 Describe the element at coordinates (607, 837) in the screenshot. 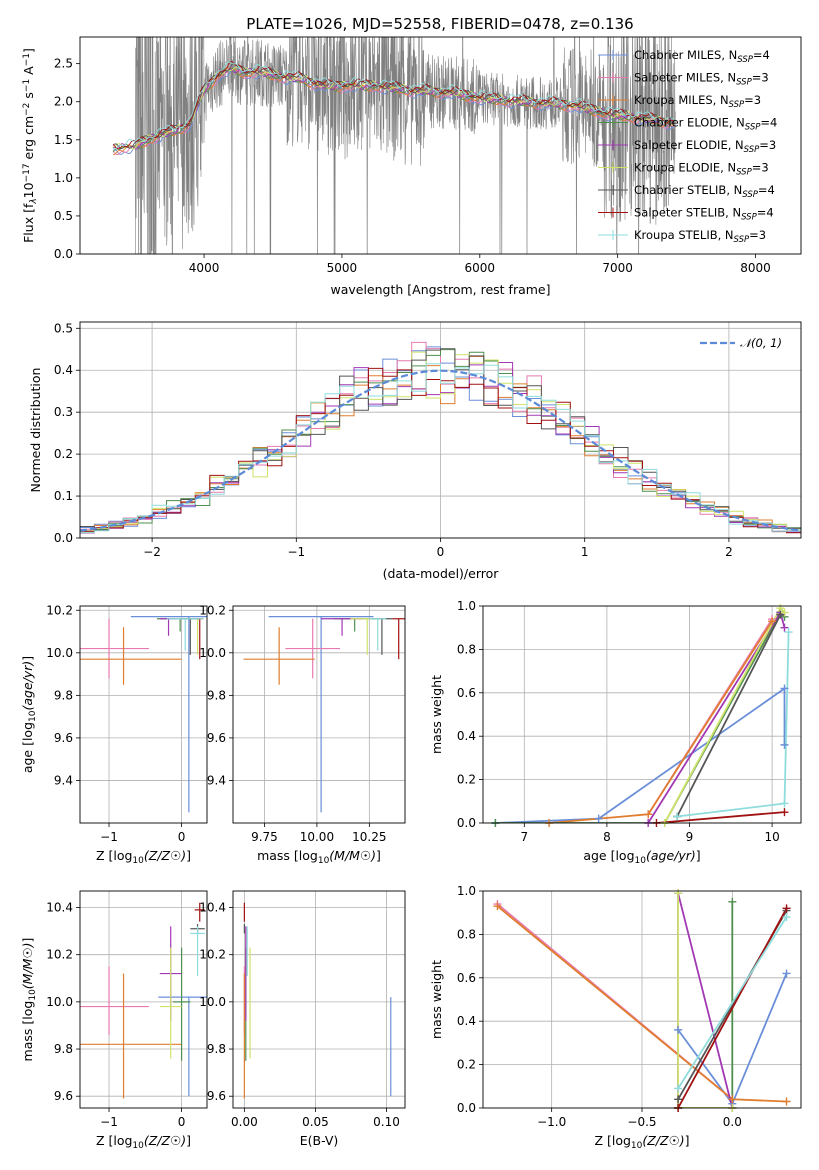

I see `x-tick-label: 8` at that location.